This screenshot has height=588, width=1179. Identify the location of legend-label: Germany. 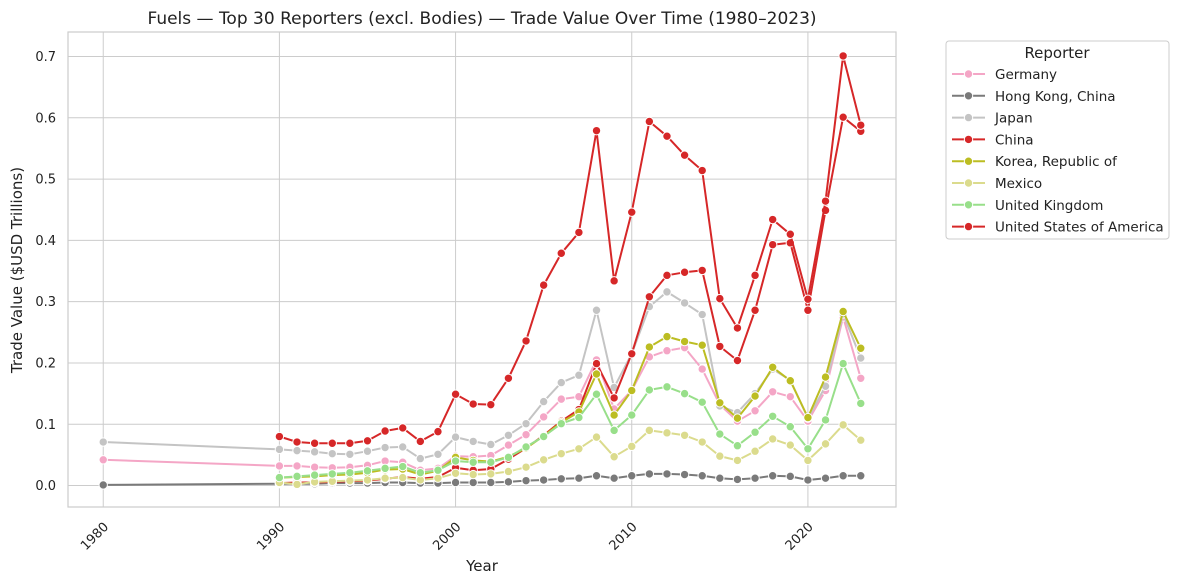
(1026, 75).